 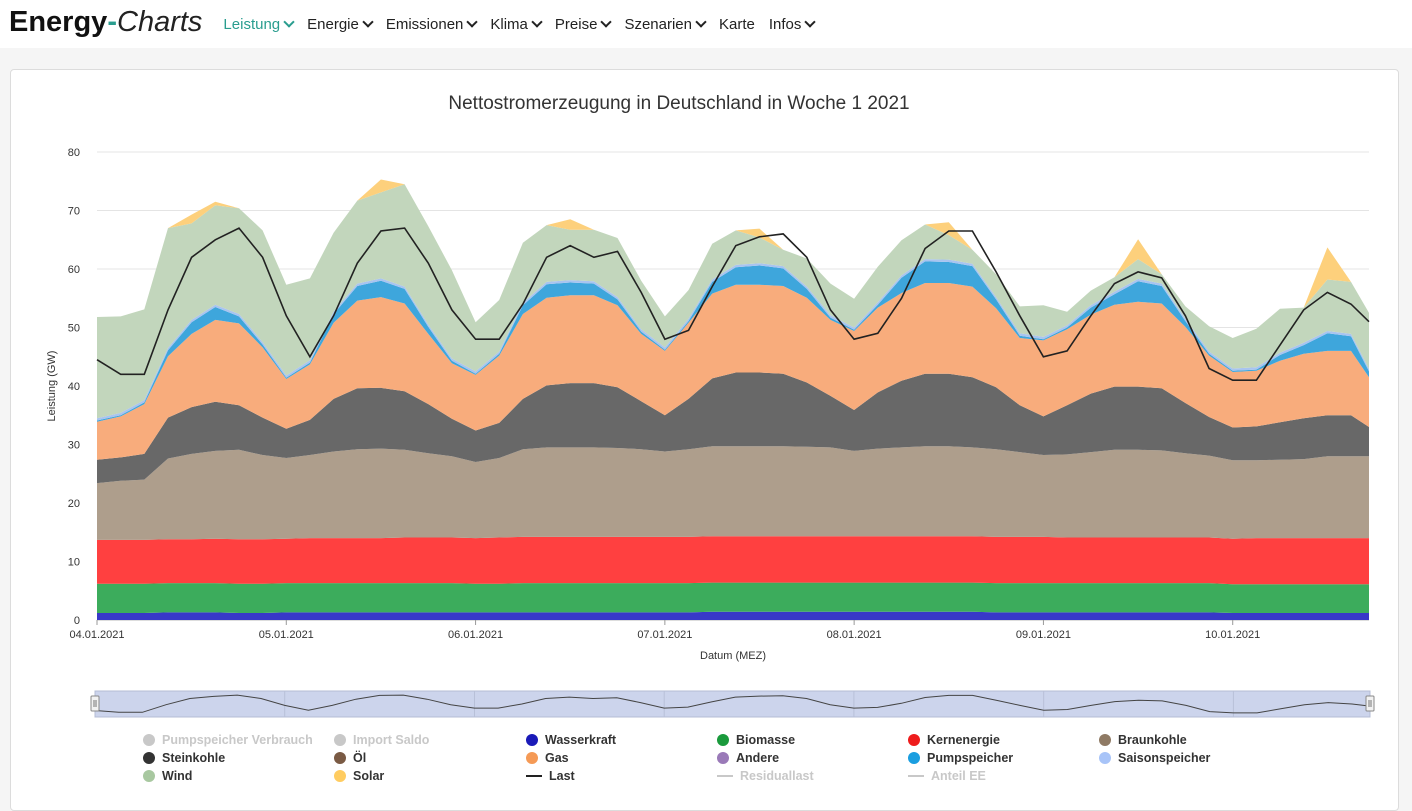 I want to click on nav-szenarien: Szenarien, so click(x=665, y=24).